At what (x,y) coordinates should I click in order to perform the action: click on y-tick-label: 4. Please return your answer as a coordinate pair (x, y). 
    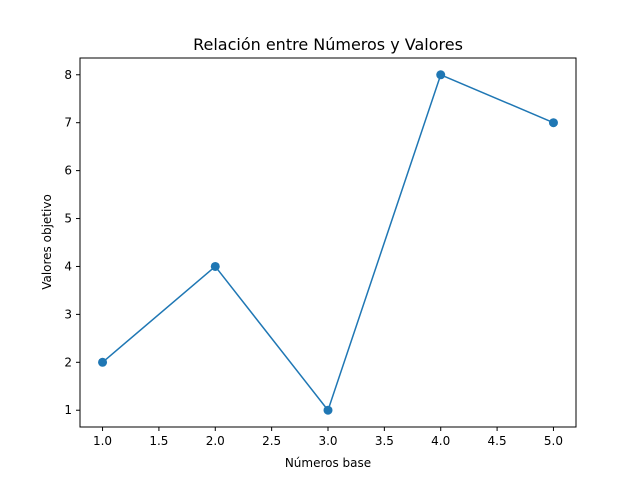
    Looking at the image, I should click on (68, 266).